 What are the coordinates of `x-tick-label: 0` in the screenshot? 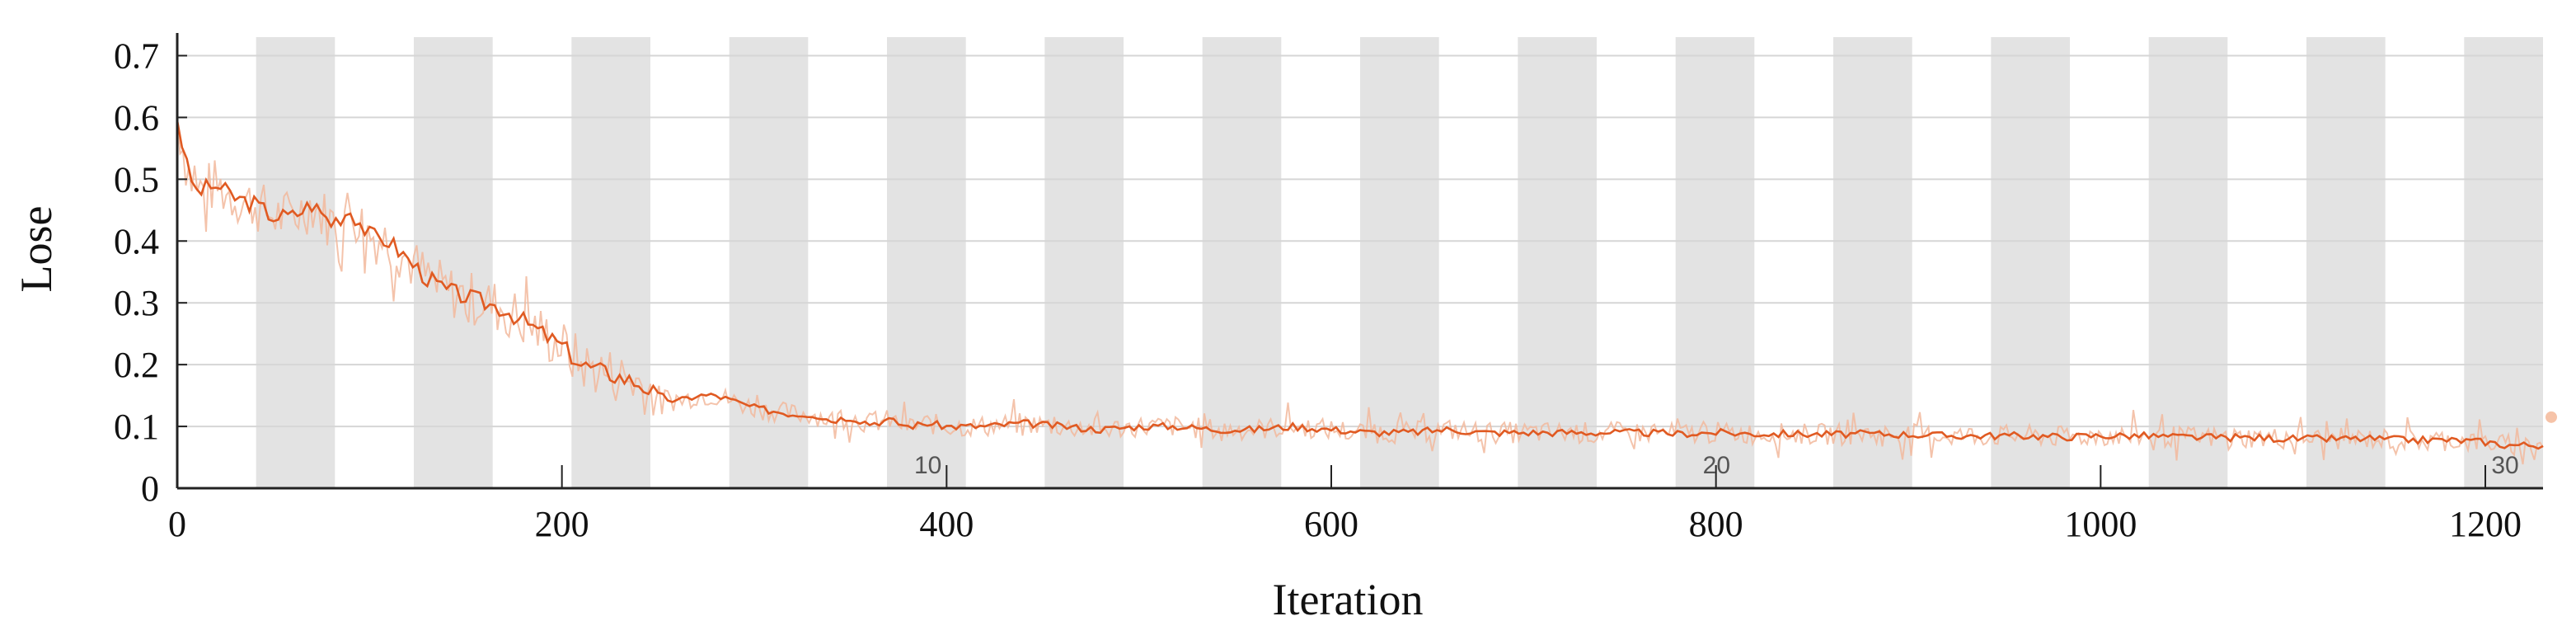 It's located at (177, 524).